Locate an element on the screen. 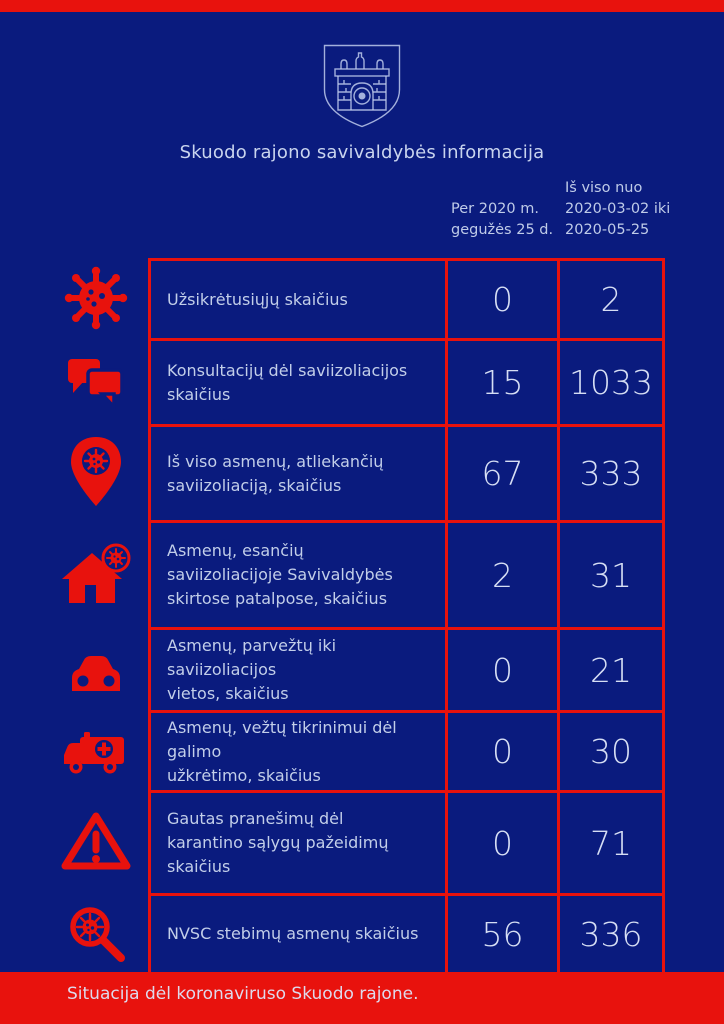 This screenshot has height=1024, width=724. value-total: 336 is located at coordinates (609, 932).